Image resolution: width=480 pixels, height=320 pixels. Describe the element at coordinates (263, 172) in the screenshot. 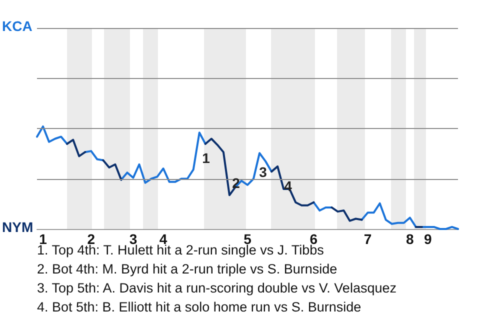

I see `annotation: 3` at that location.